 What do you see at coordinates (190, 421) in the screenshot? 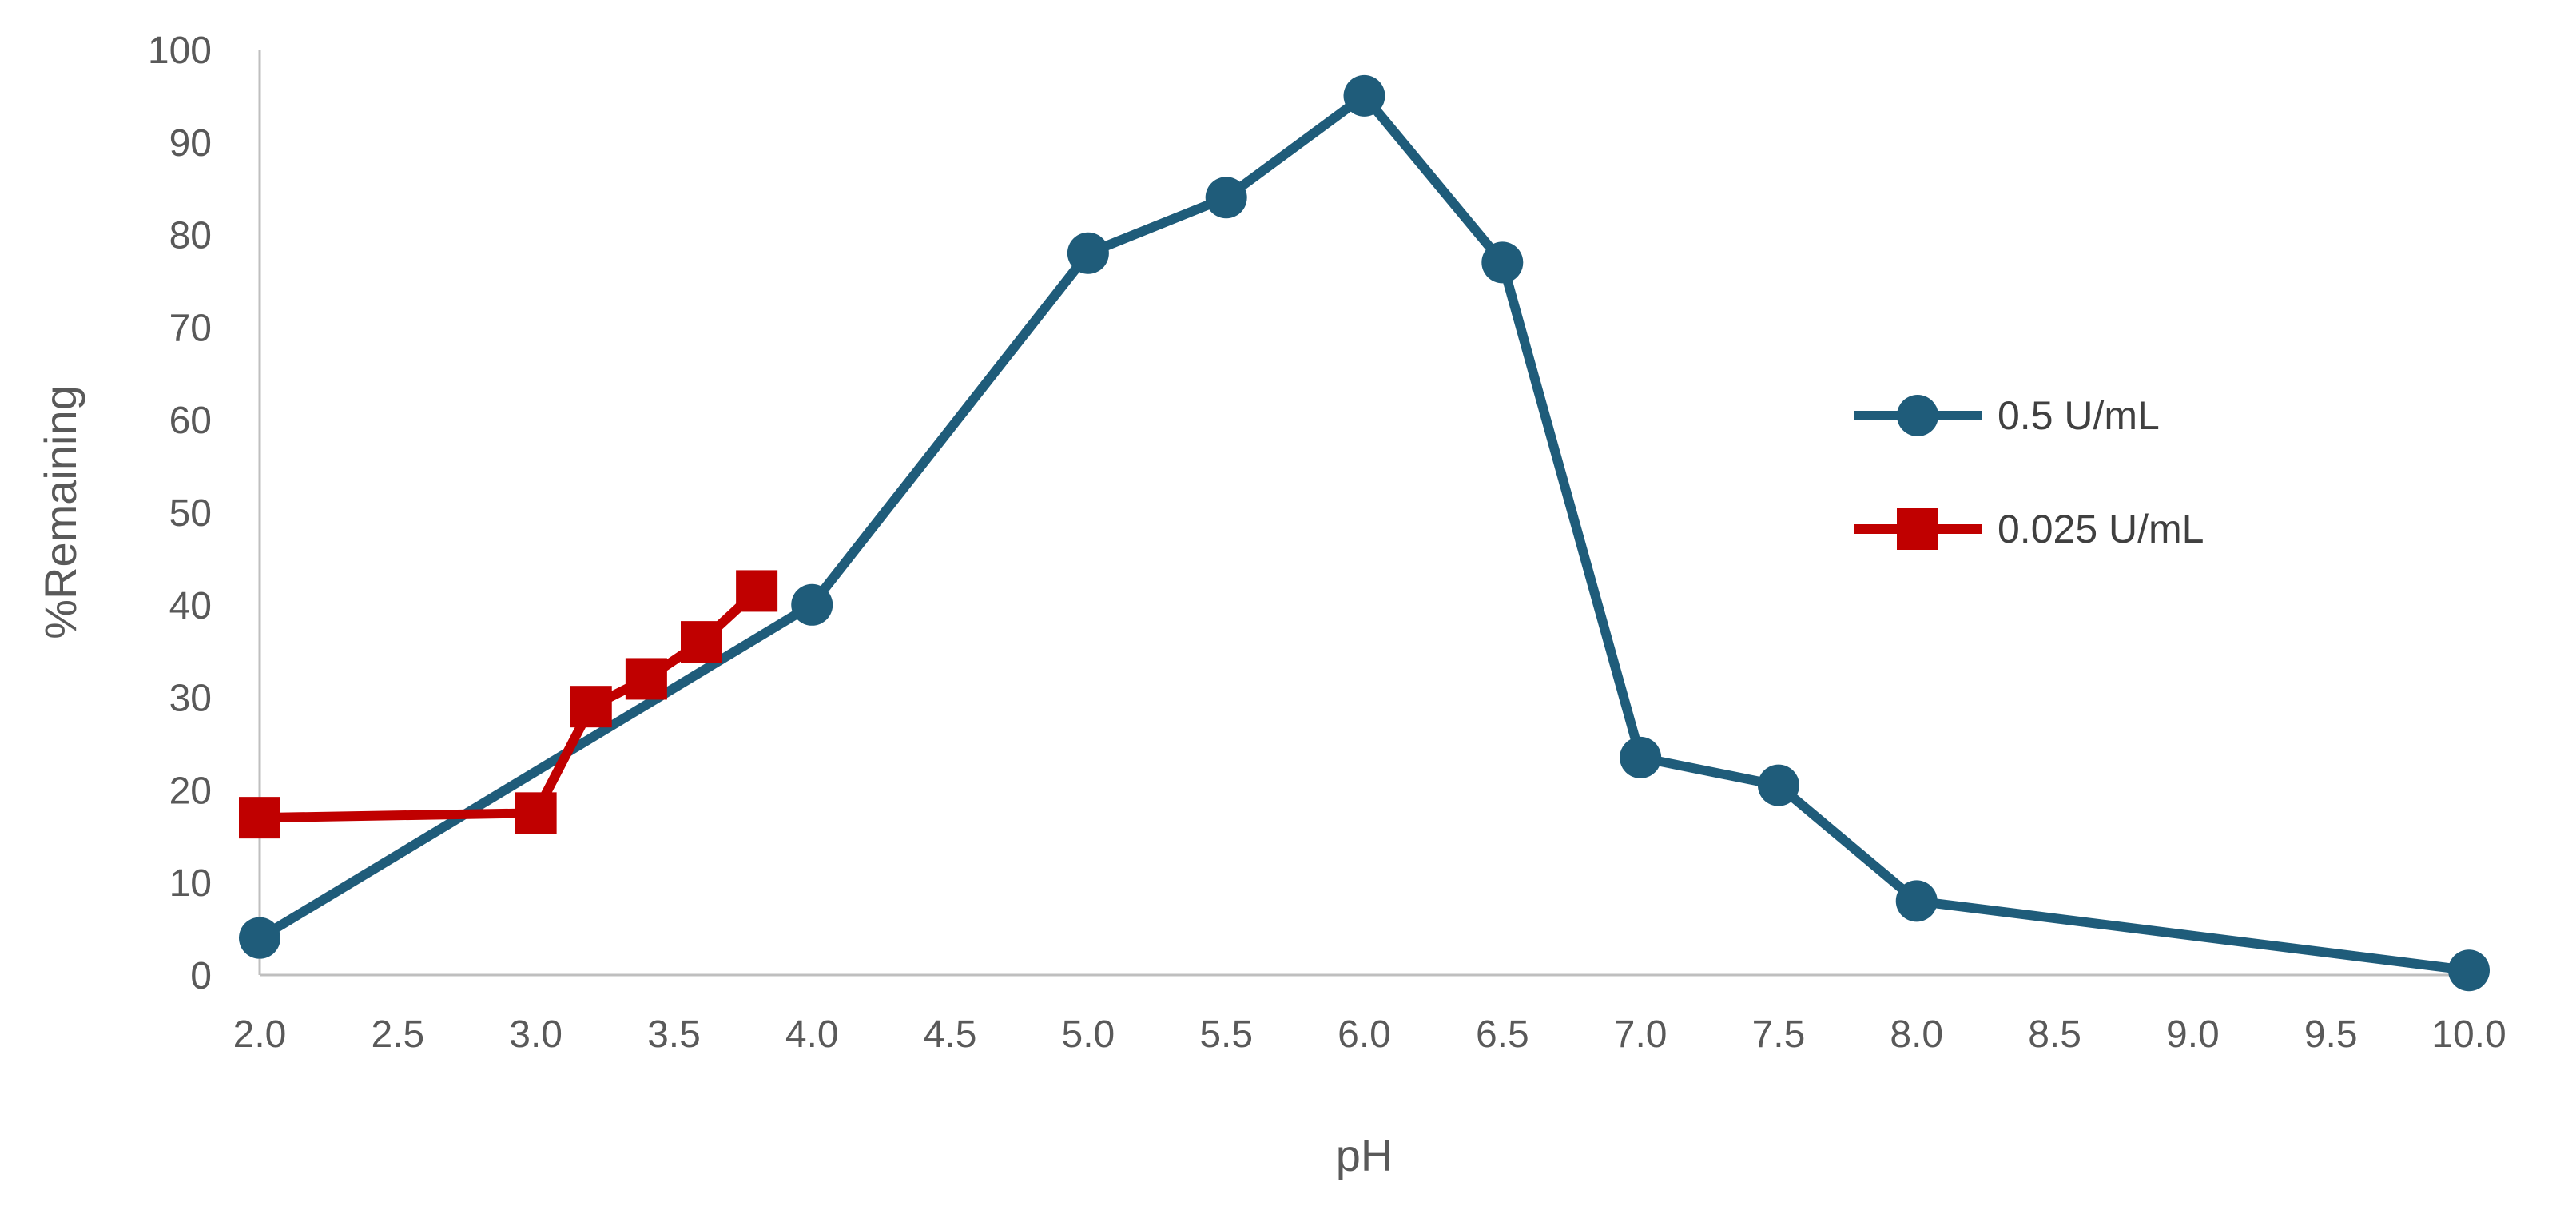
I see `y-tick-label: 60` at bounding box center [190, 421].